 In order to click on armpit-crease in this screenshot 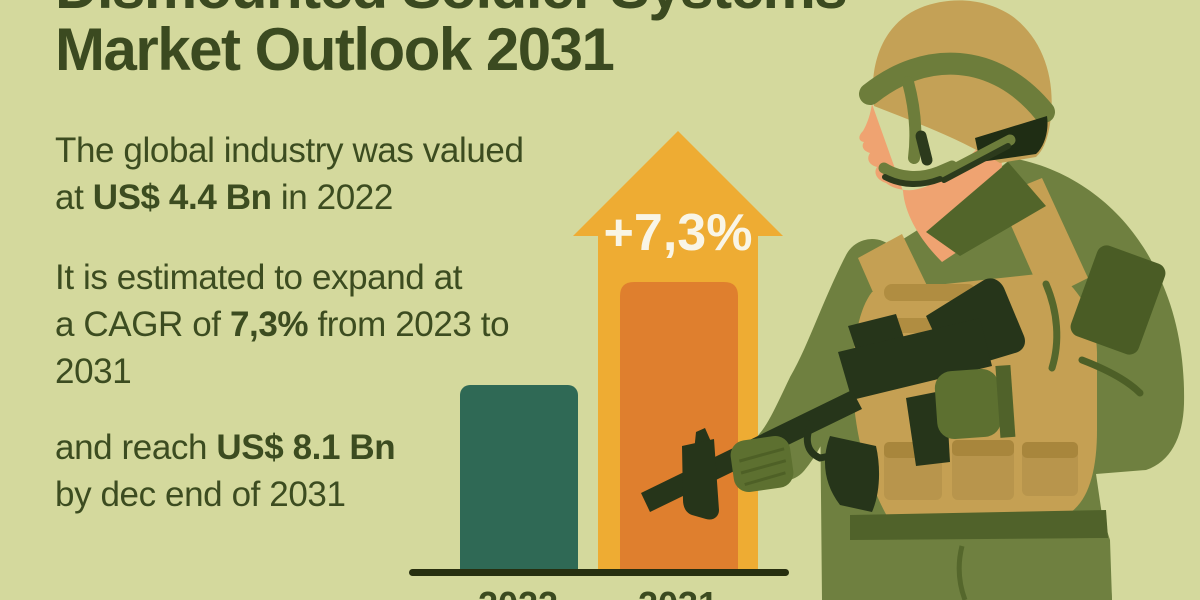, I will do `click(1051, 326)`.